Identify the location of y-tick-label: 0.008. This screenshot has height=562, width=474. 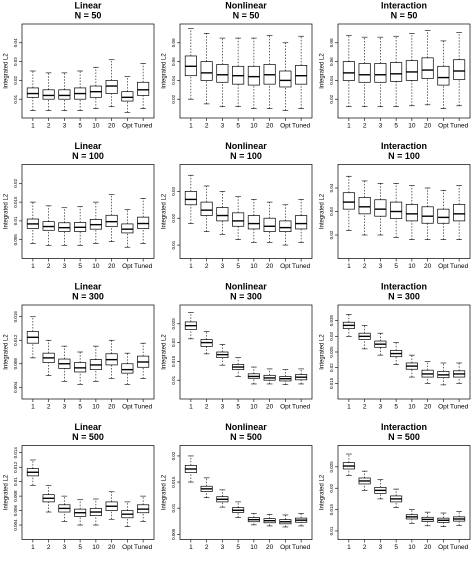
(15, 364).